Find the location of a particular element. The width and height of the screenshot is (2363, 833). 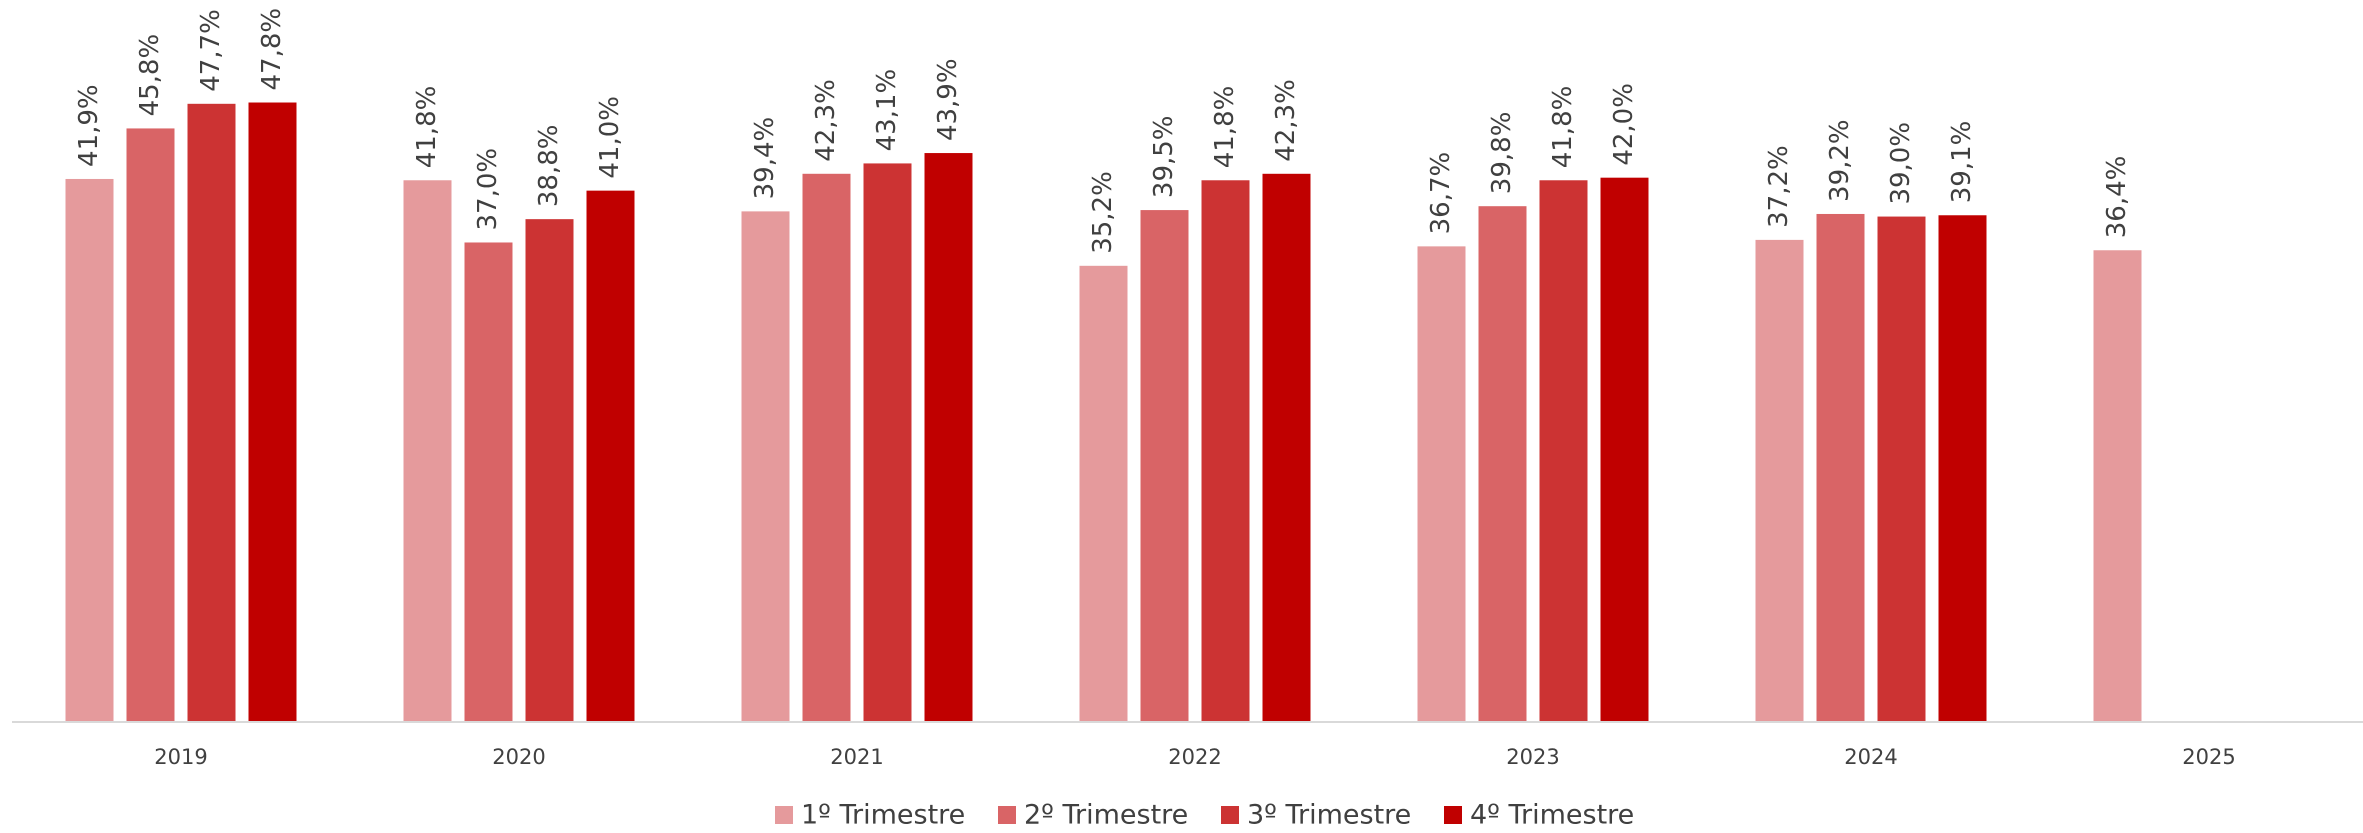

data-label: 47,8% is located at coordinates (272, 49).